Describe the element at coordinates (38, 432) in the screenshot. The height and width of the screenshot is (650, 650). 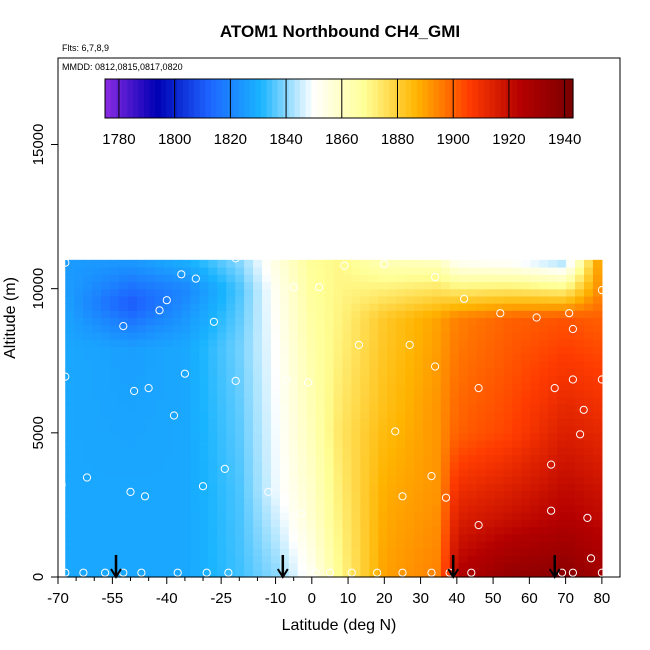
I see `y-tick-label: 5000` at that location.